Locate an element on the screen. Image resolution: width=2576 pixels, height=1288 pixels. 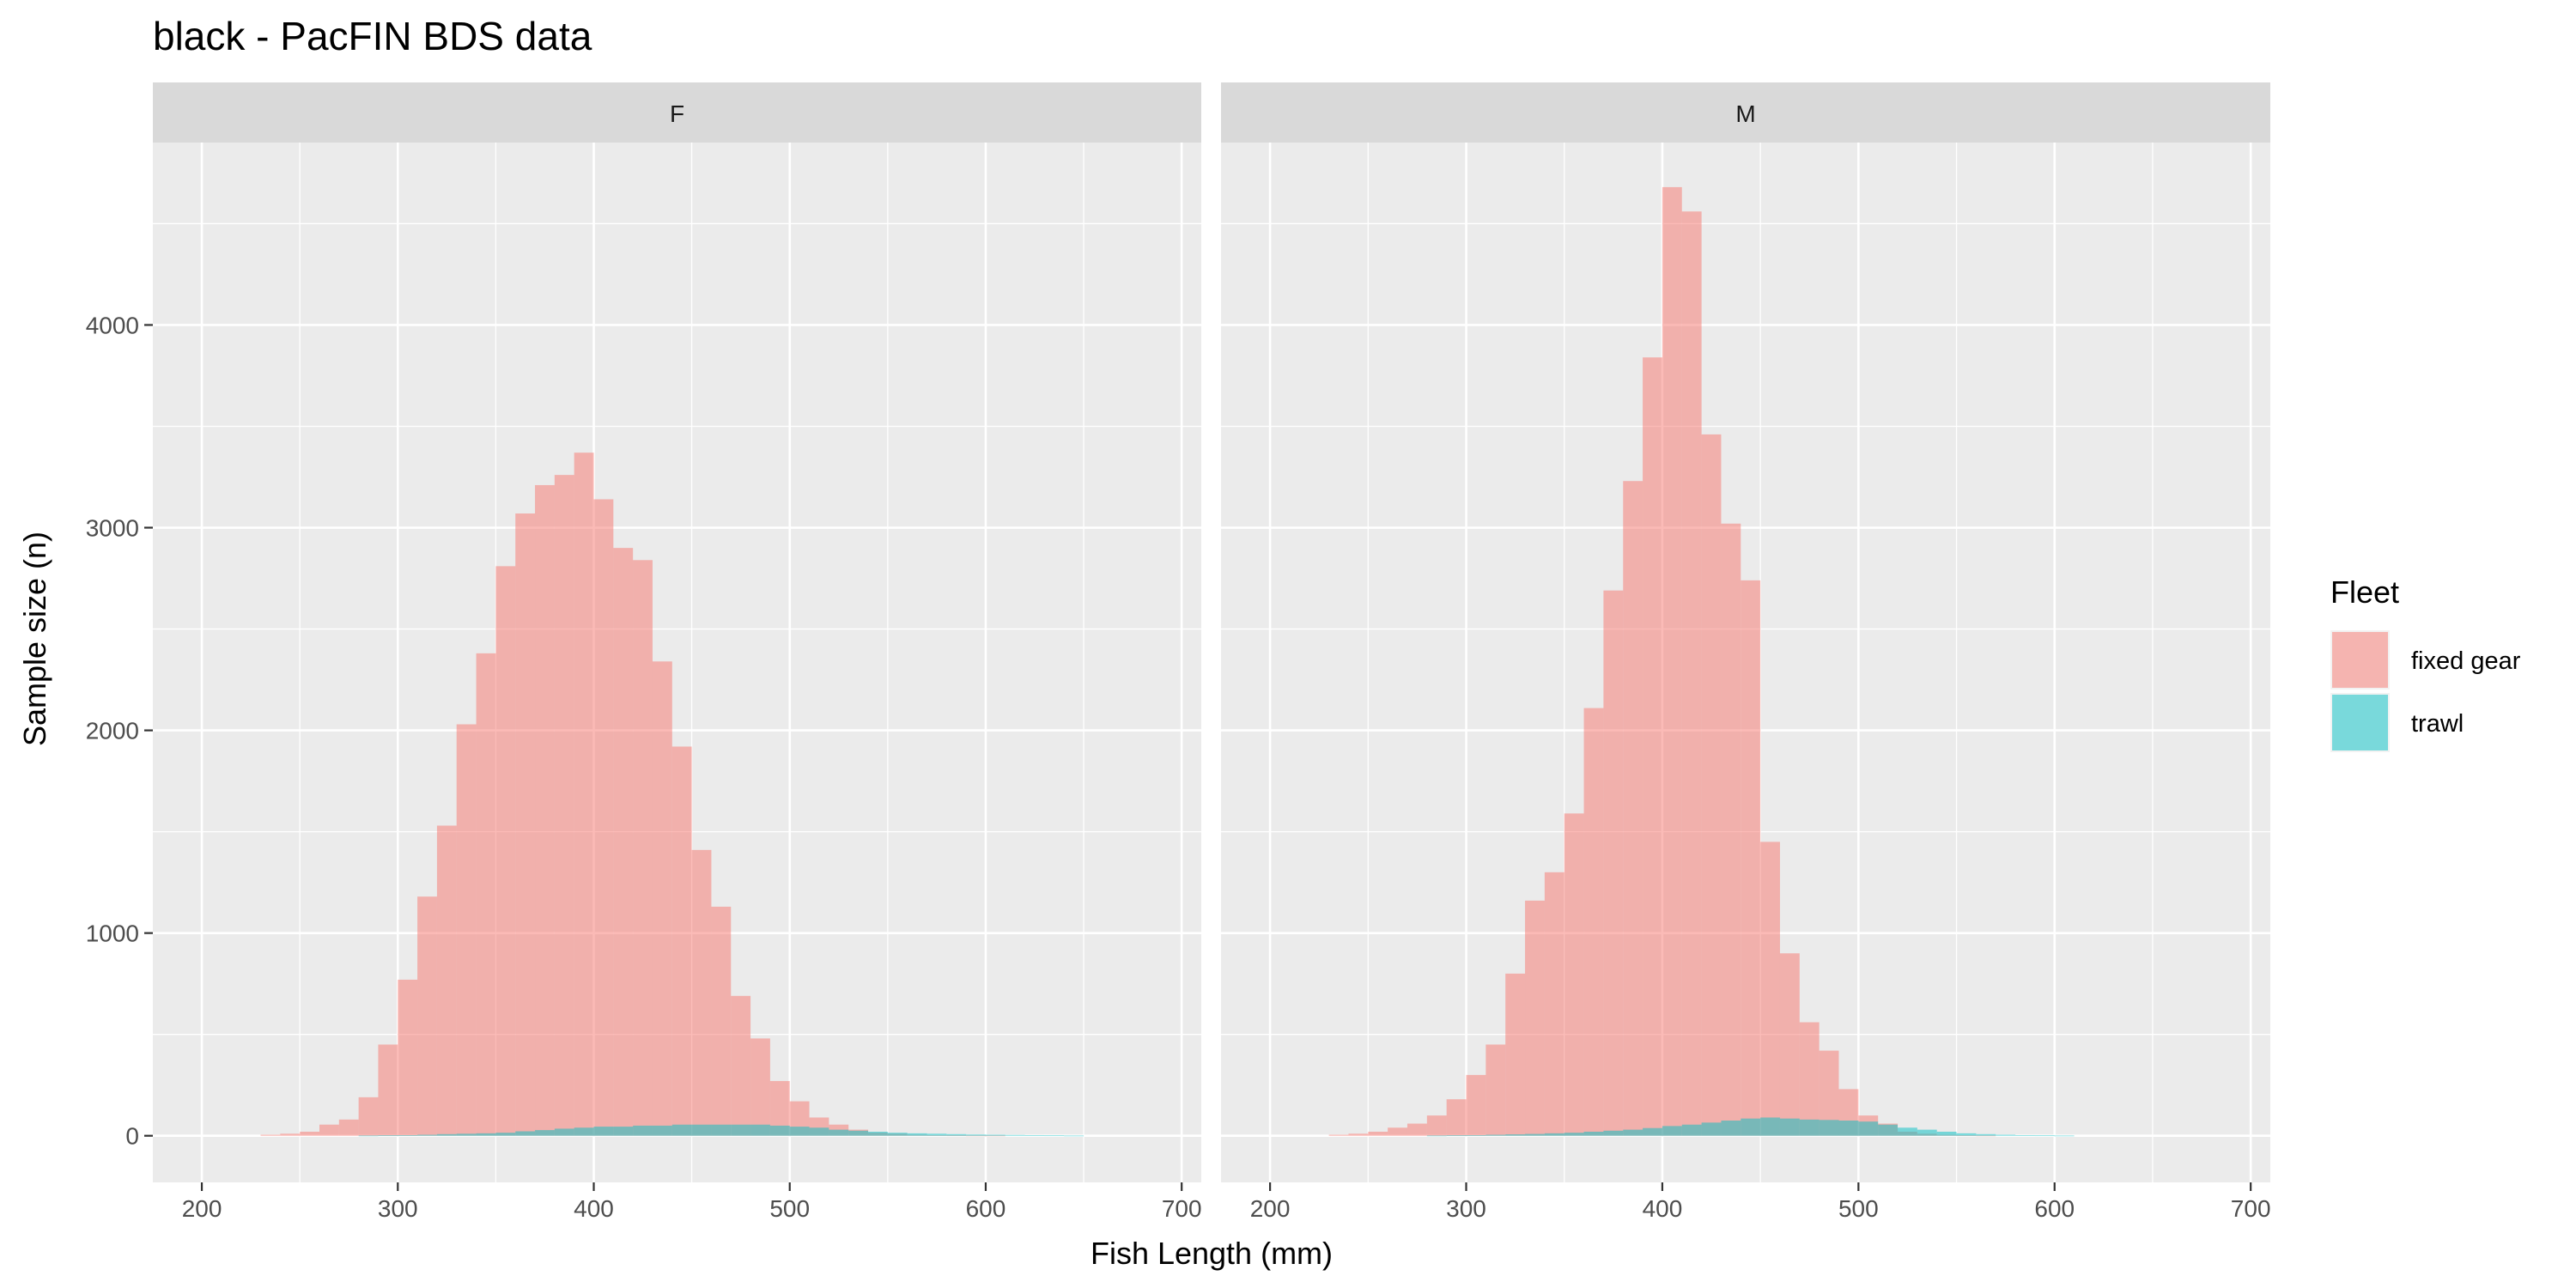
legend-title: Fleet is located at coordinates (2364, 592).